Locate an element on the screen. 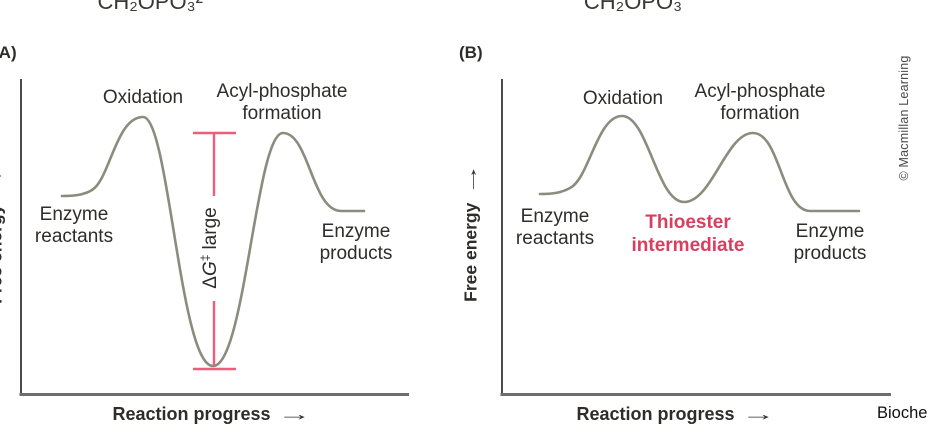 The width and height of the screenshot is (952, 434). panel-a-enzyme-products-label: Enzyme products is located at coordinates (356, 242).